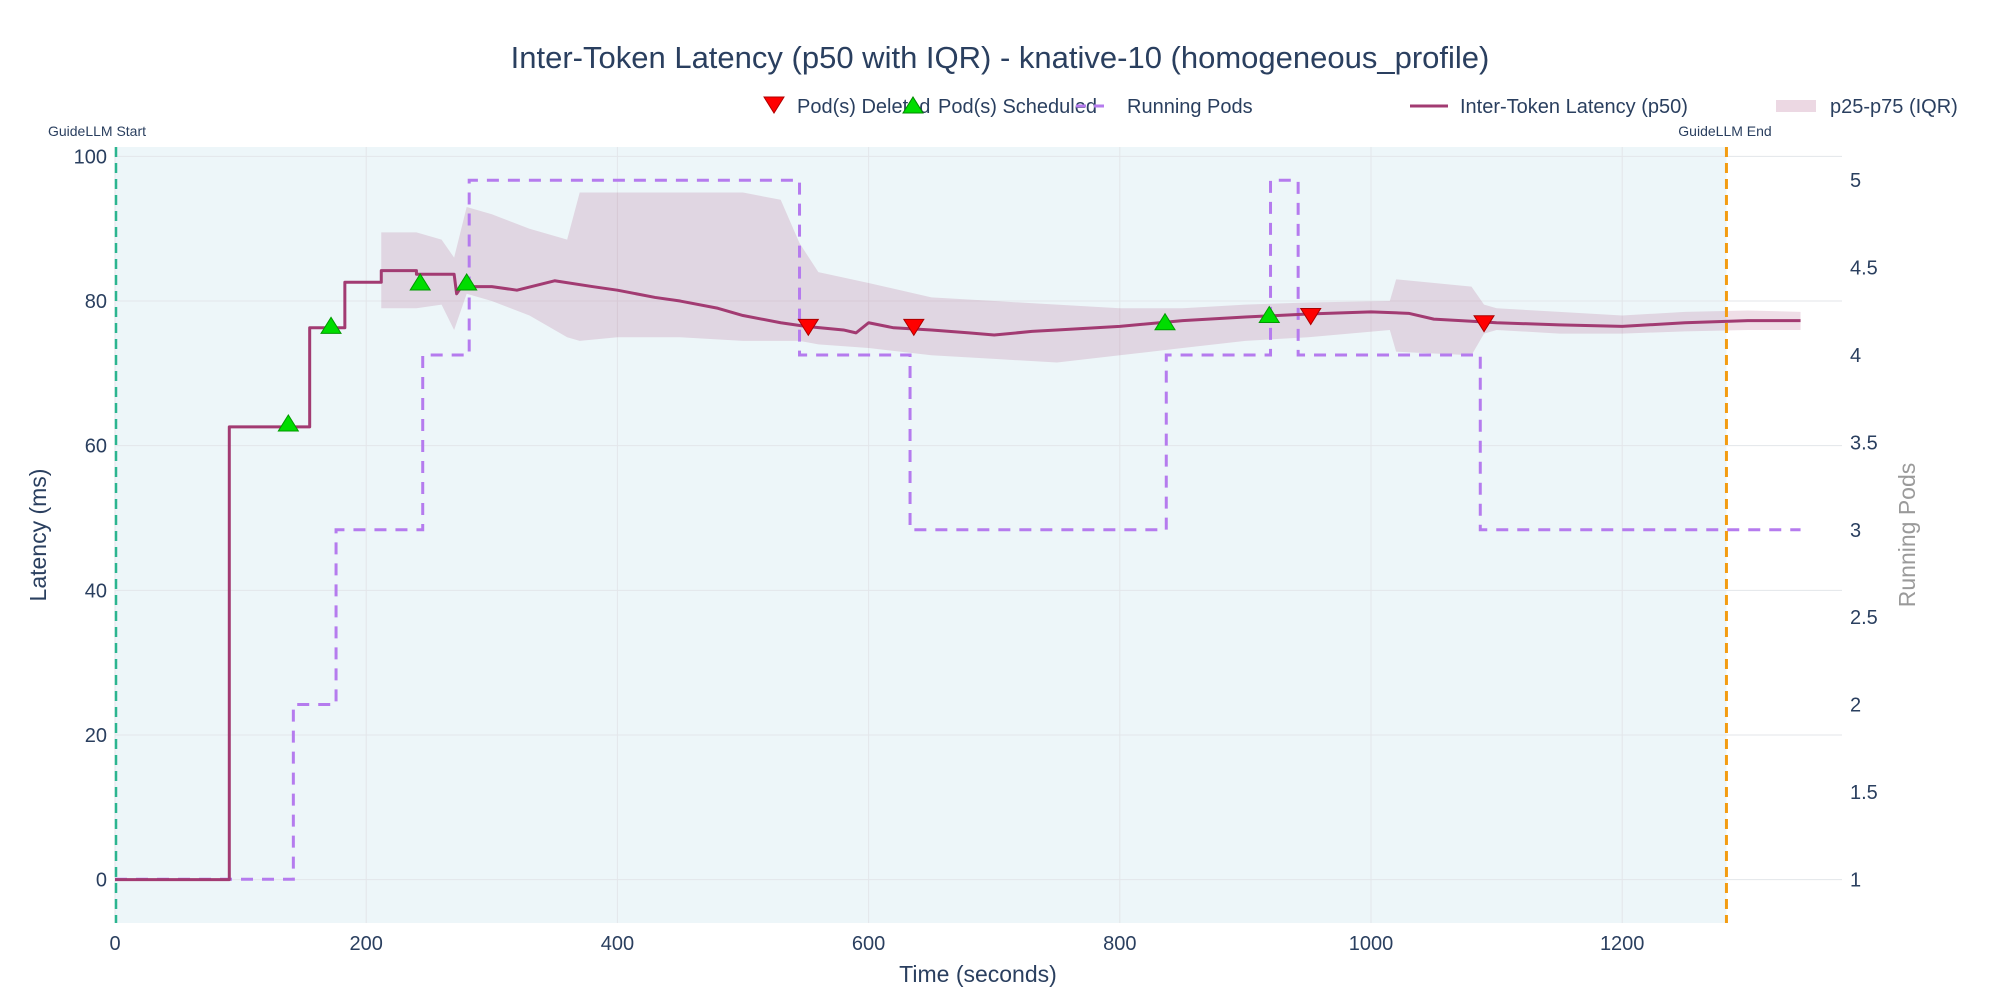  Describe the element at coordinates (1855, 181) in the screenshot. I see `y2-tick-label: 5` at that location.